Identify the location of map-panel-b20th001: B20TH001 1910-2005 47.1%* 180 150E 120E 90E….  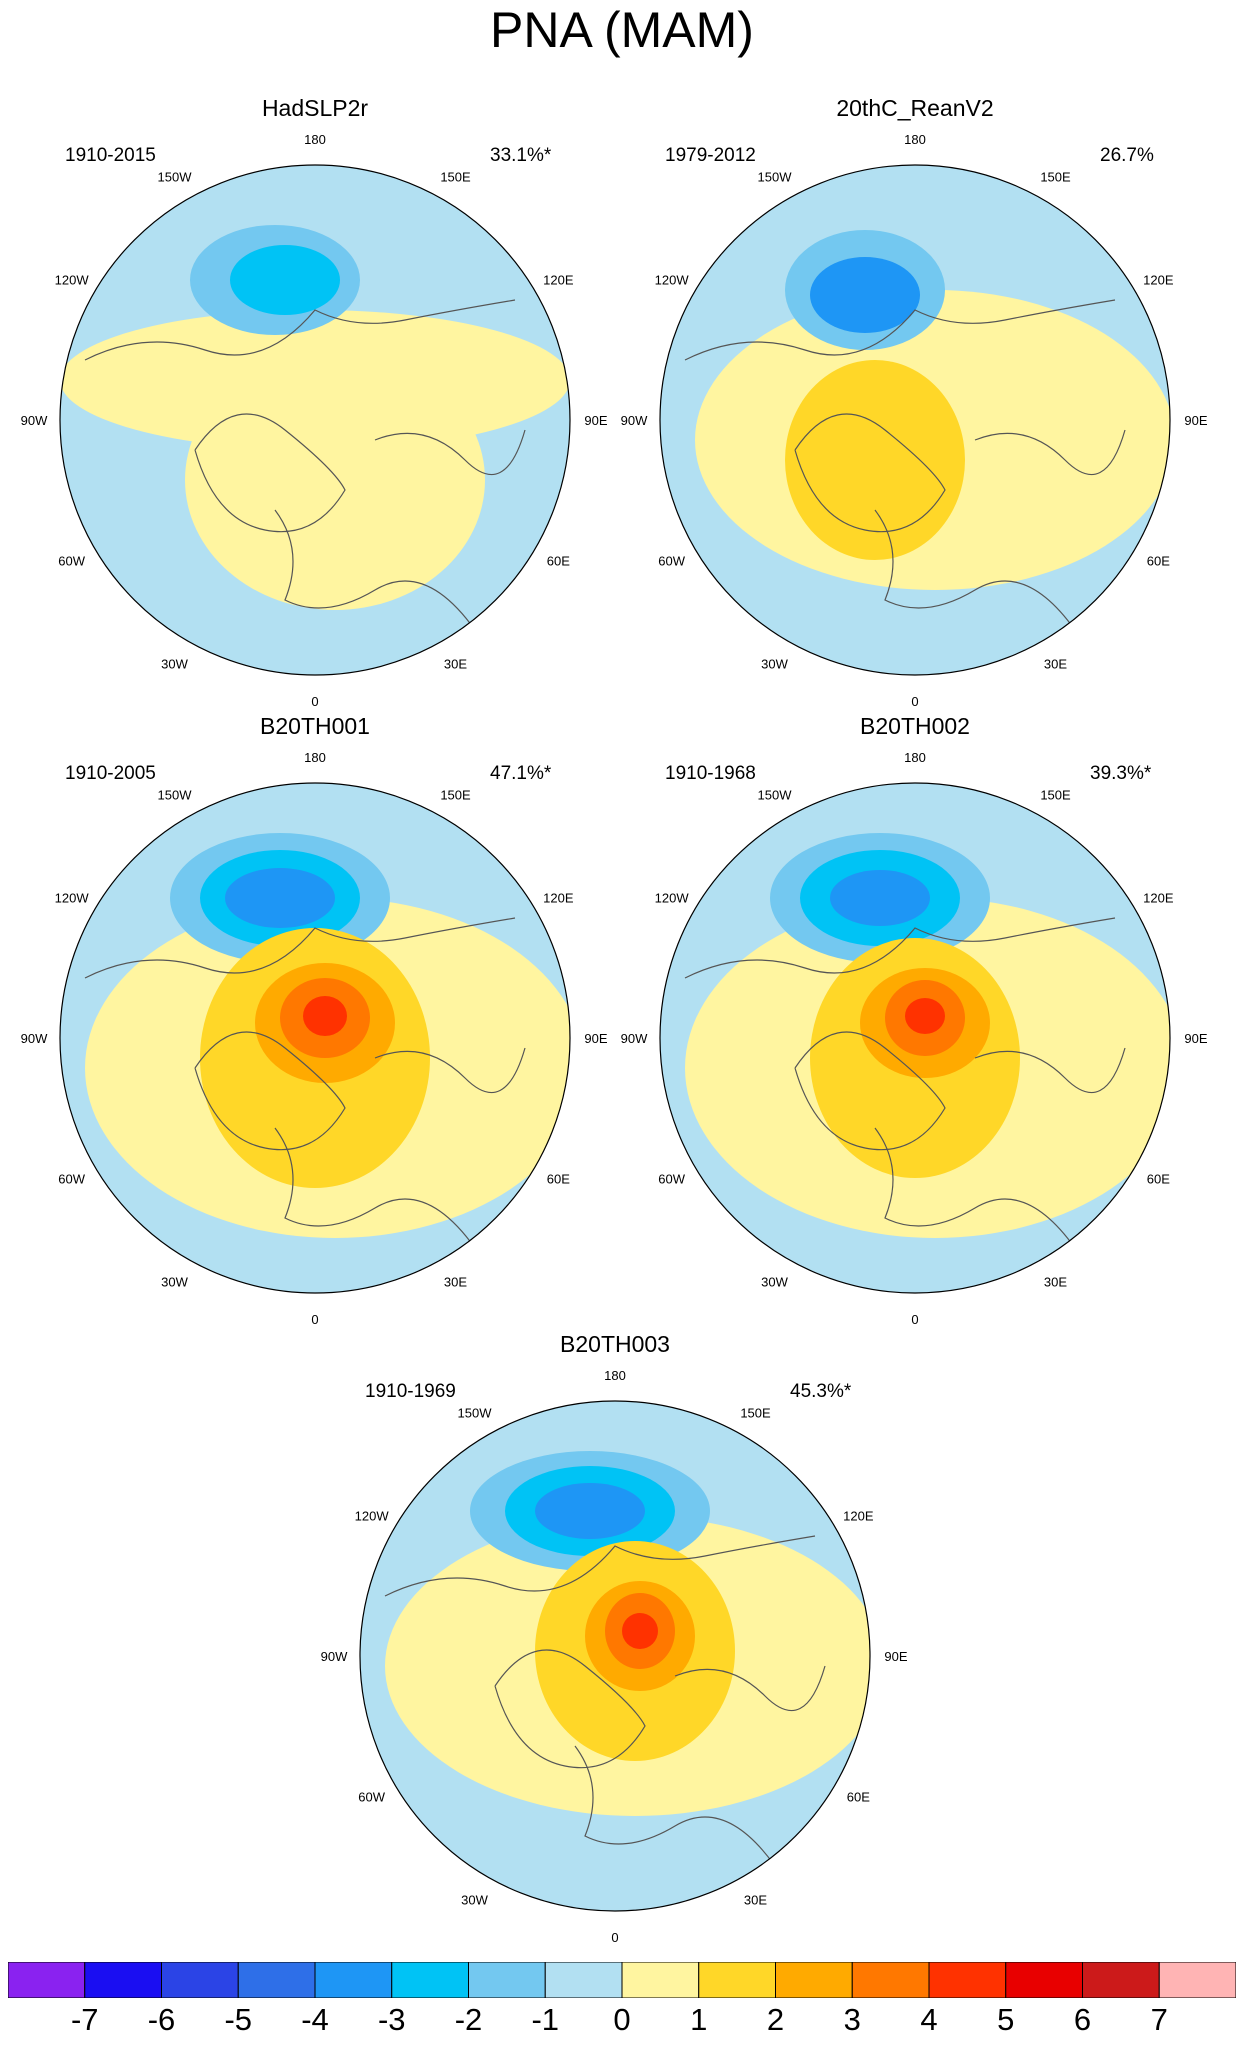
(315, 1023).